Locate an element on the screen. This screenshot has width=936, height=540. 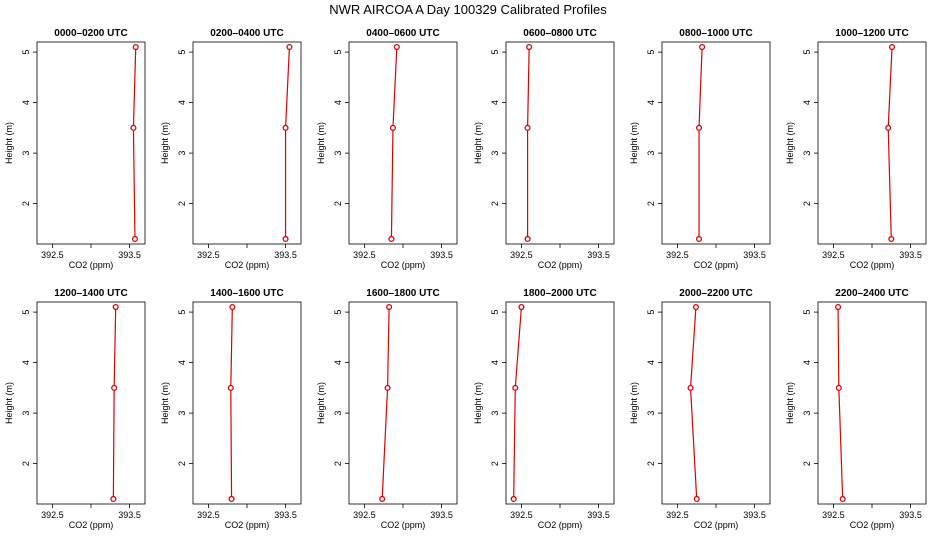
panel-title: 0600–0800 UTC is located at coordinates (559, 33).